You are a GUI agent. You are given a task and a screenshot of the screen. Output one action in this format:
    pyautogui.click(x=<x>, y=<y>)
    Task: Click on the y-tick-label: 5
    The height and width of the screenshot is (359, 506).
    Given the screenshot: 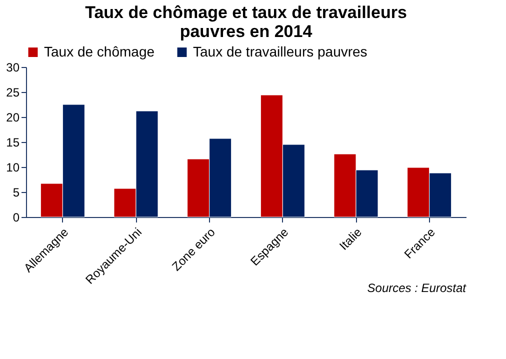 What is the action you would take?
    pyautogui.click(x=16, y=193)
    